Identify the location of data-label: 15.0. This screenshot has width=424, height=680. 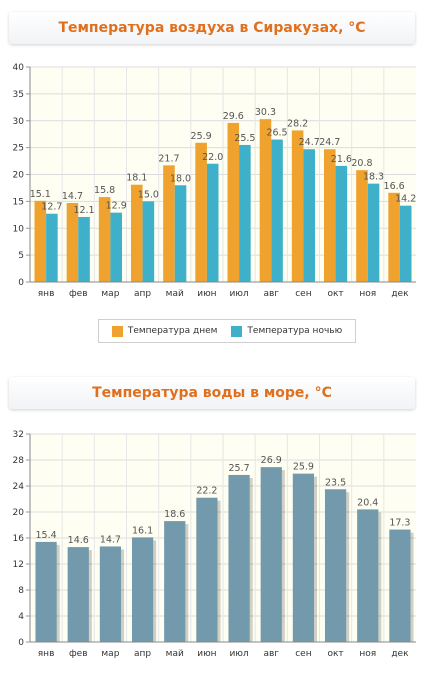
(148, 194).